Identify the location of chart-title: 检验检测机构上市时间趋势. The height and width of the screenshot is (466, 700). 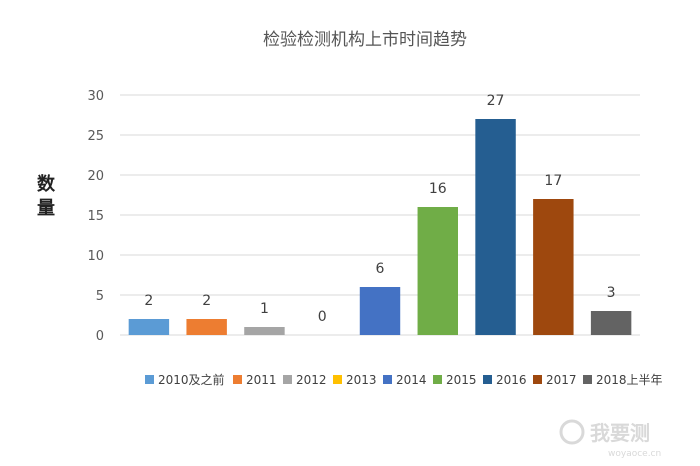
(365, 40).